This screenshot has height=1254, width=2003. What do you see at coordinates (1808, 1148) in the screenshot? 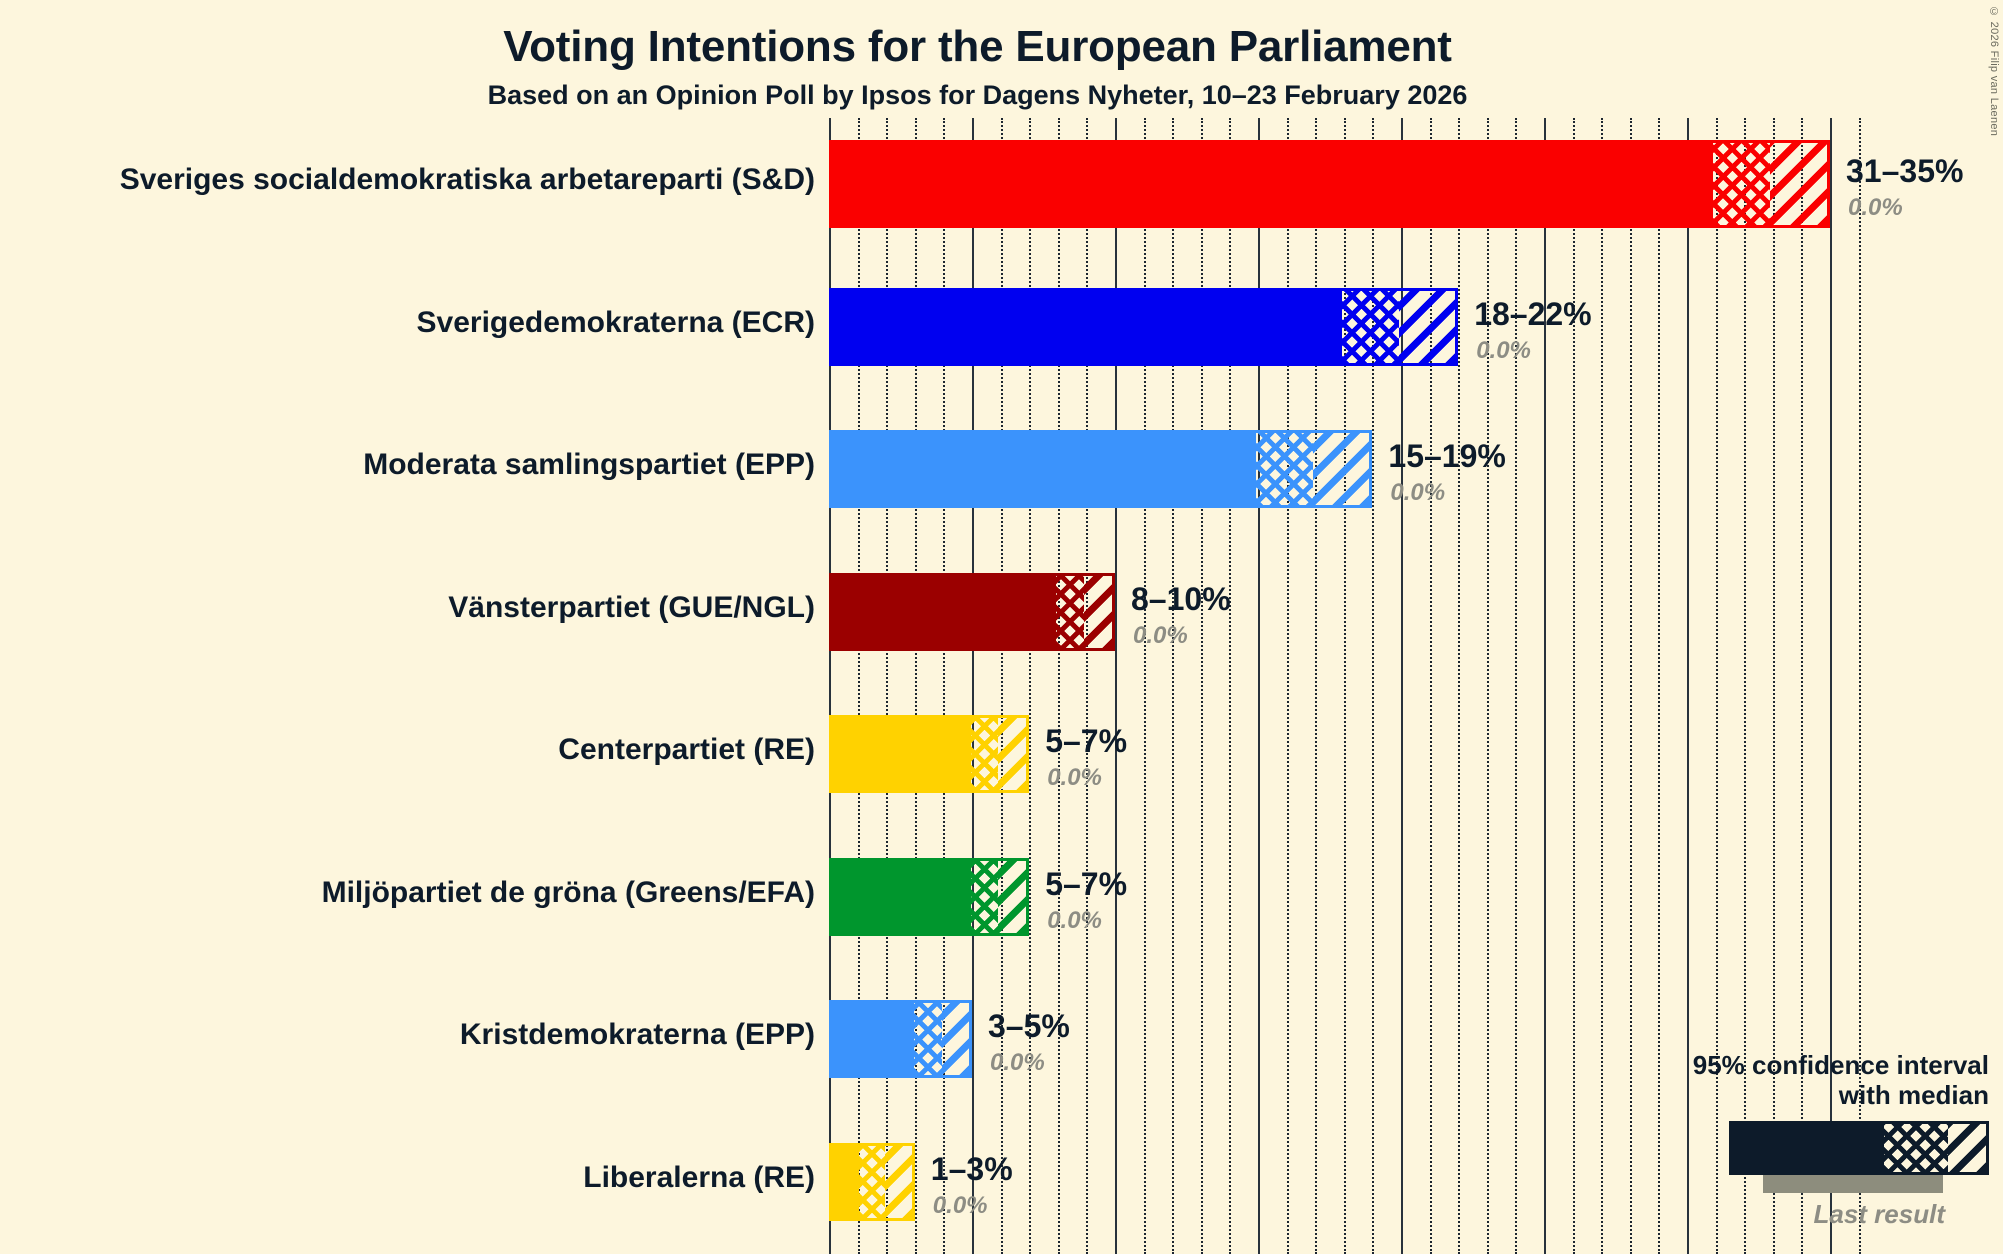
I see `legend-swatch-solid` at bounding box center [1808, 1148].